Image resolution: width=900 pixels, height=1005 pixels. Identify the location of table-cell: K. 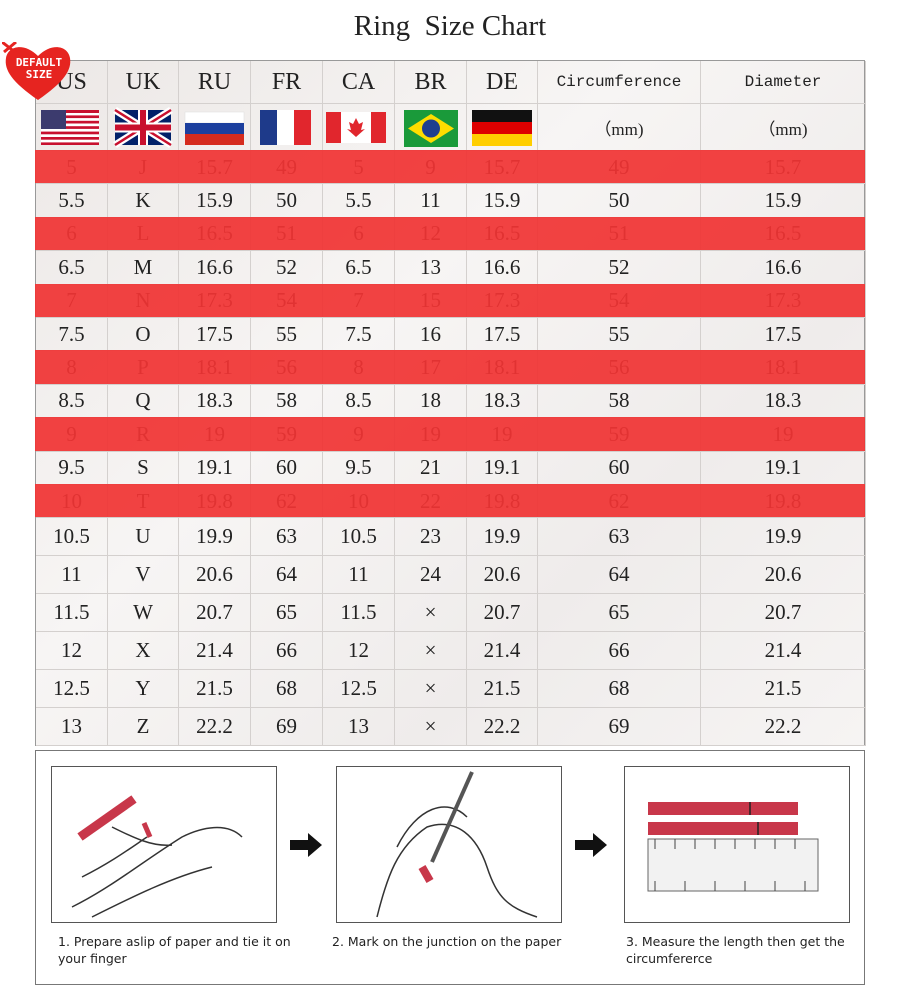
(143, 201).